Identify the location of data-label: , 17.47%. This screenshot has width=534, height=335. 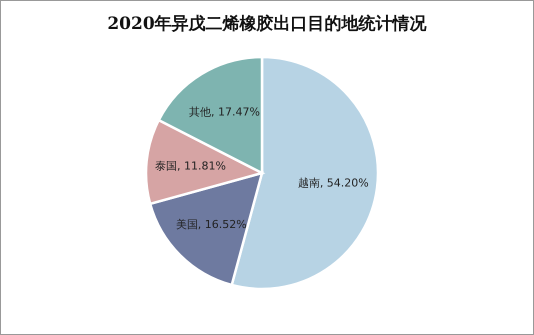
(235, 112).